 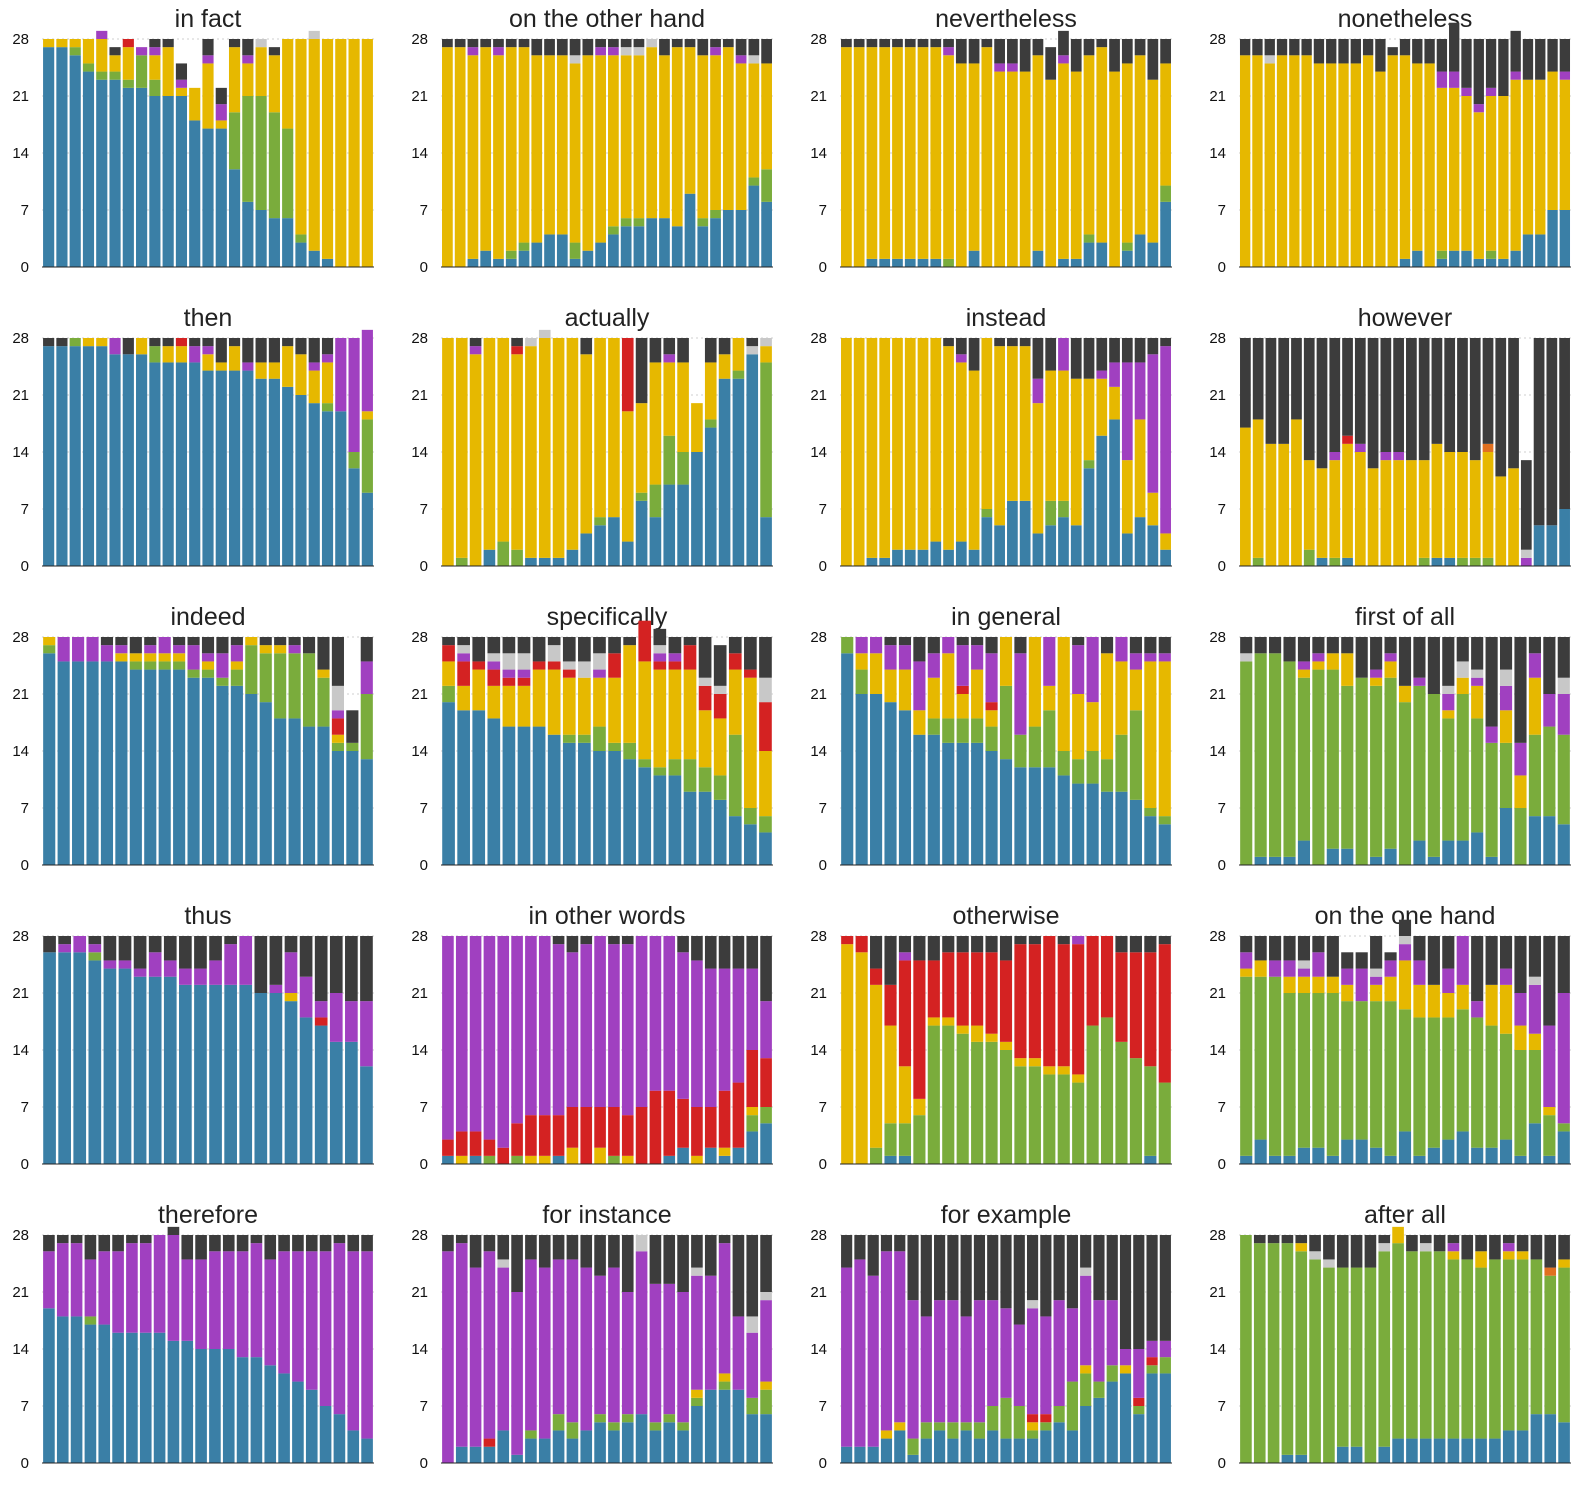 I want to click on y-tick-label: 14, so click(x=818, y=1349).